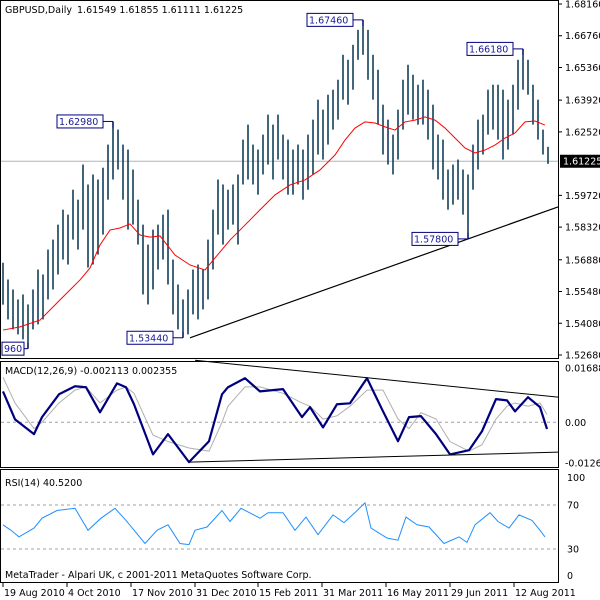 This screenshot has height=600, width=600. I want to click on macd-line, so click(275, 420).